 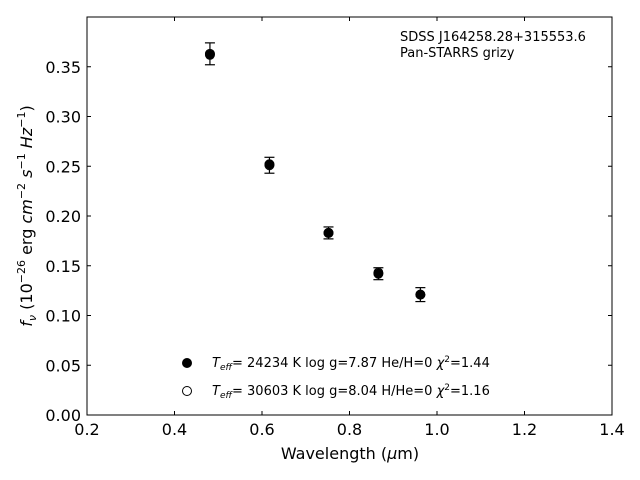 What do you see at coordinates (187, 363) in the screenshot?
I see `legend-marker-filled` at bounding box center [187, 363].